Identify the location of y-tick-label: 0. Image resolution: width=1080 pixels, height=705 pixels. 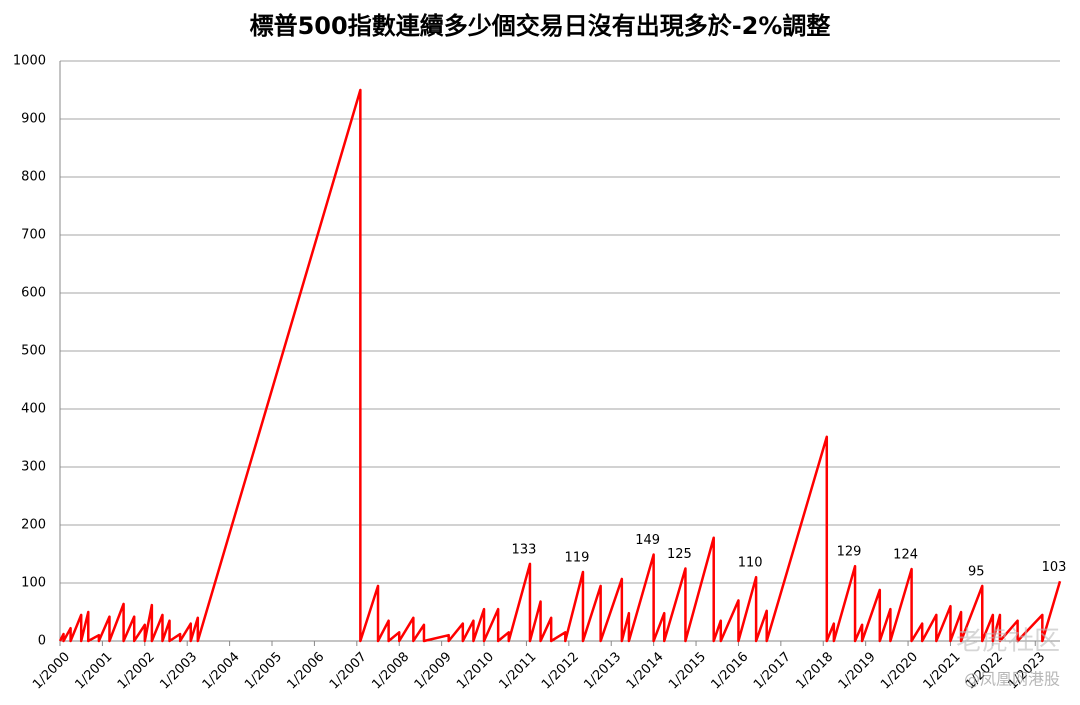
(42, 641).